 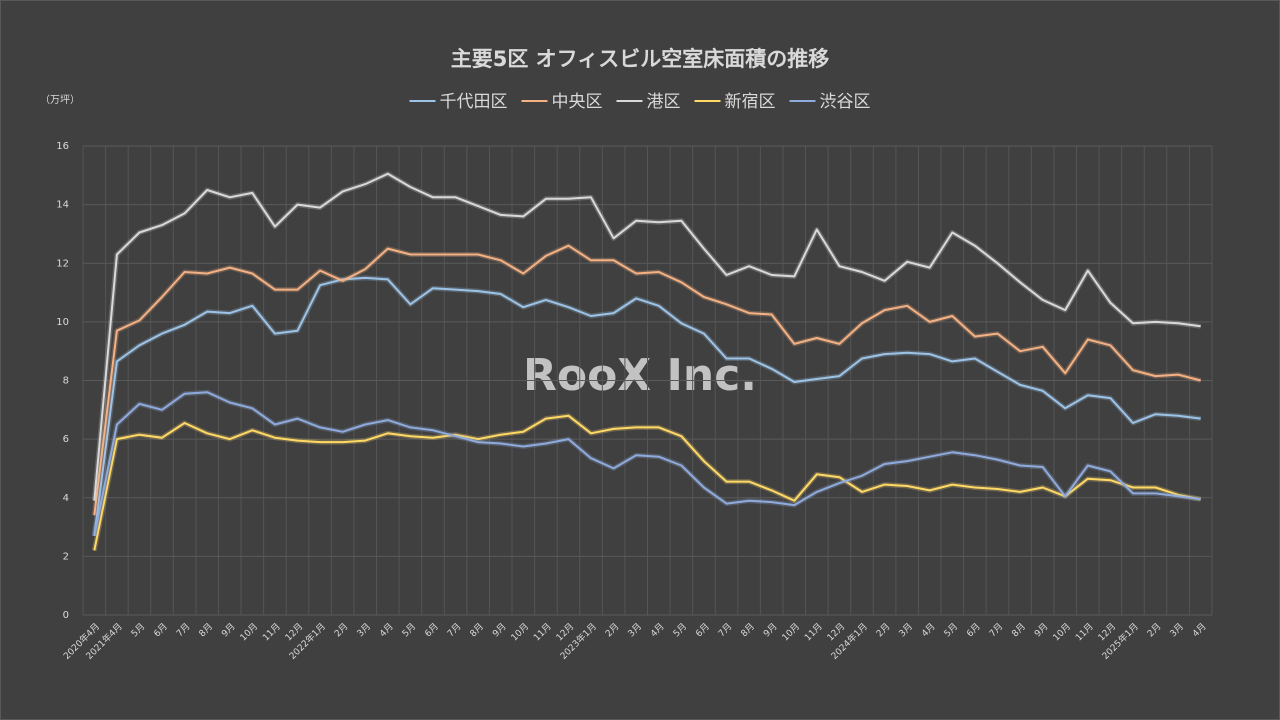 I want to click on legend: 千代田区 中央区 港区 新宿区 渋谷区, so click(x=640, y=102).